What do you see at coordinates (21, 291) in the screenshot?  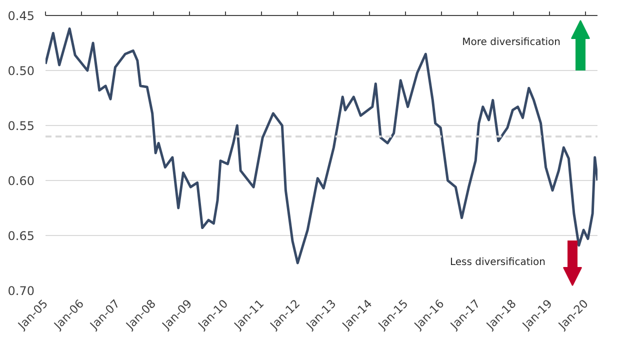 I see `y-tick-label: 0.70` at bounding box center [21, 291].